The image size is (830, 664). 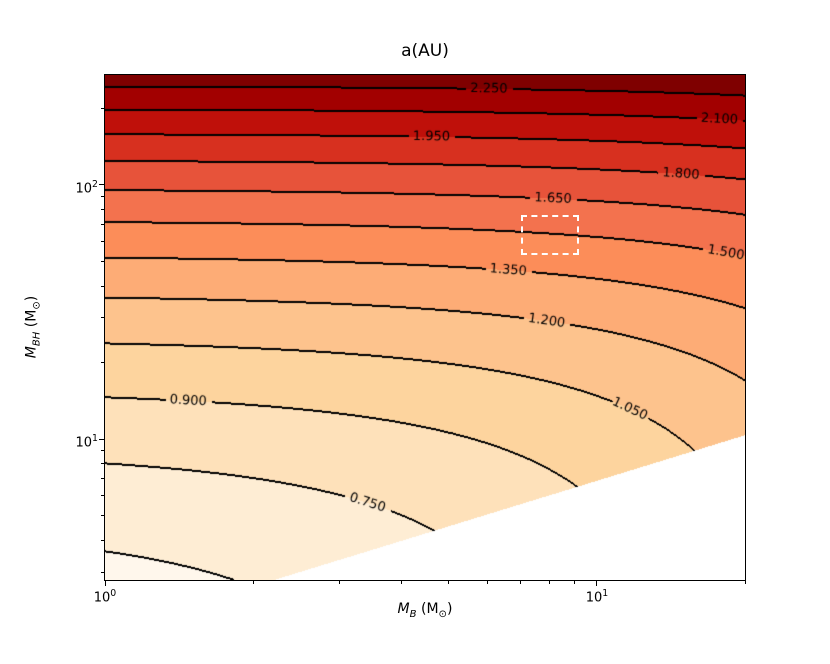 What do you see at coordinates (95, 438) in the screenshot?
I see `y-tick-exp: 1` at bounding box center [95, 438].